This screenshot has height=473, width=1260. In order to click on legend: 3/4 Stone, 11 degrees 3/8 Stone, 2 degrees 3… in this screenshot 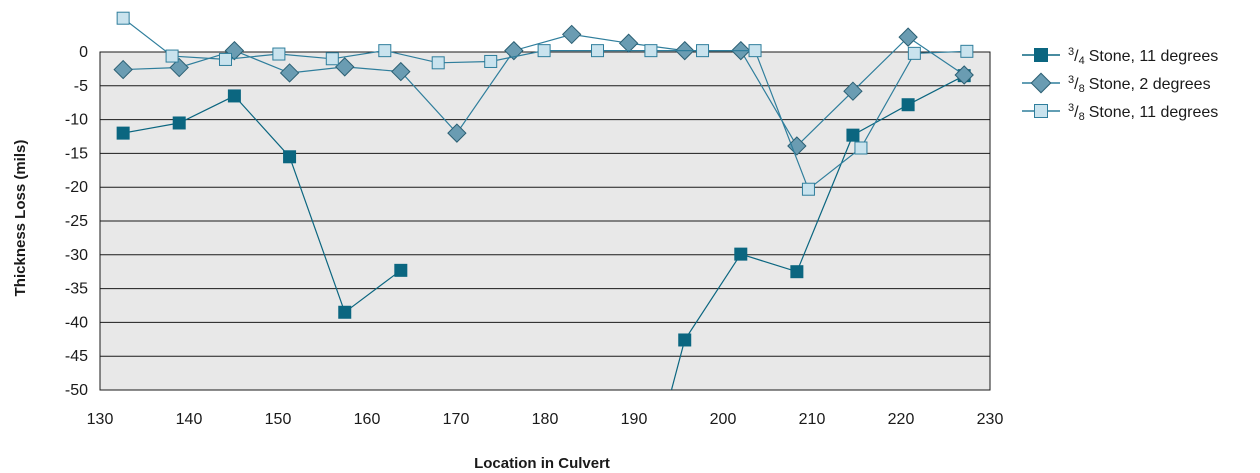, I will do `click(1120, 84)`.